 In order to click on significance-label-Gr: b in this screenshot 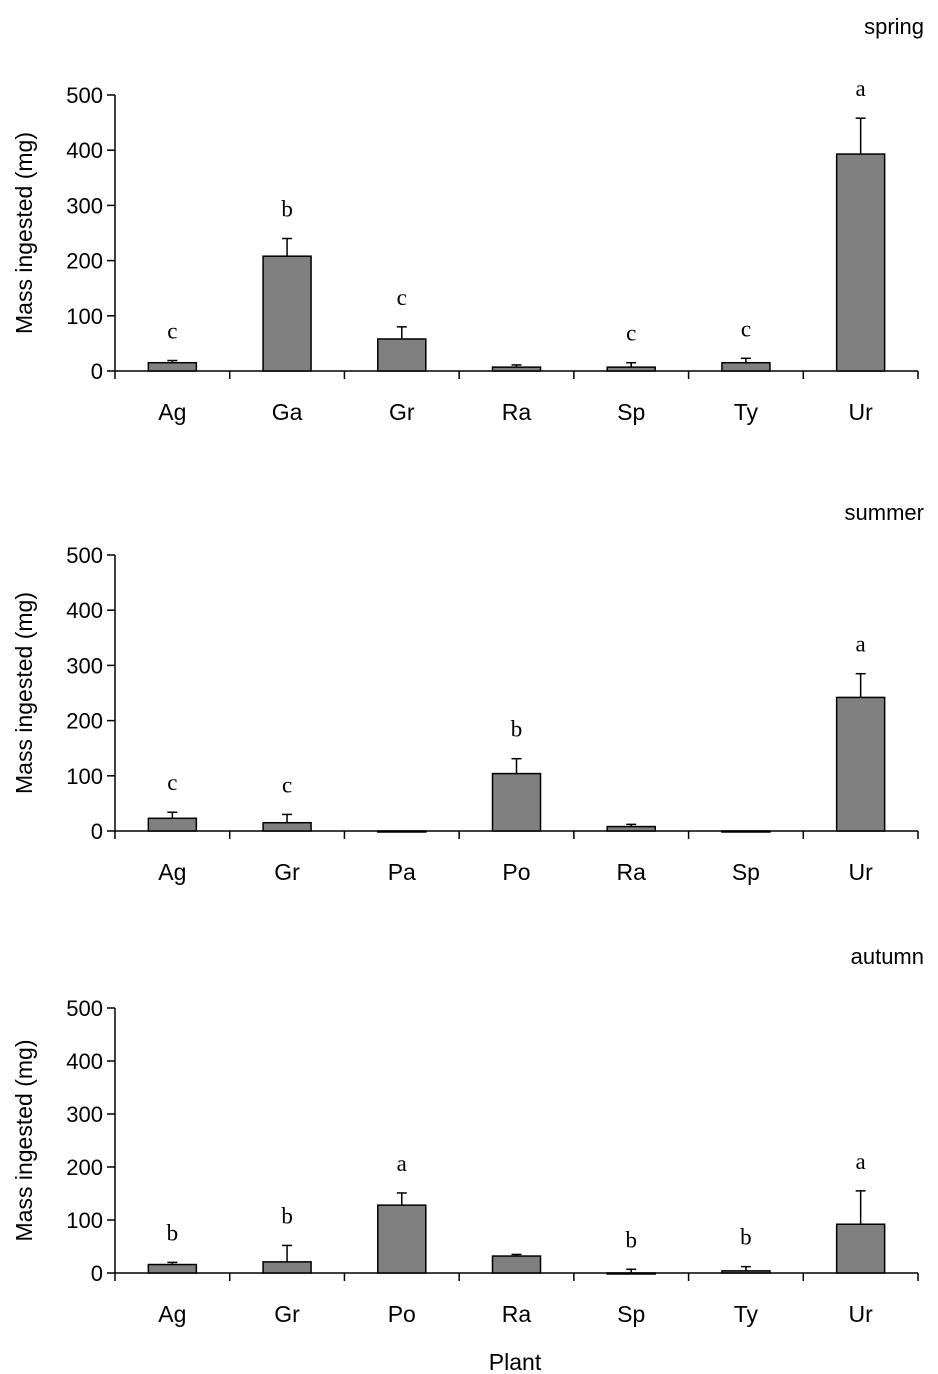, I will do `click(287, 1215)`.